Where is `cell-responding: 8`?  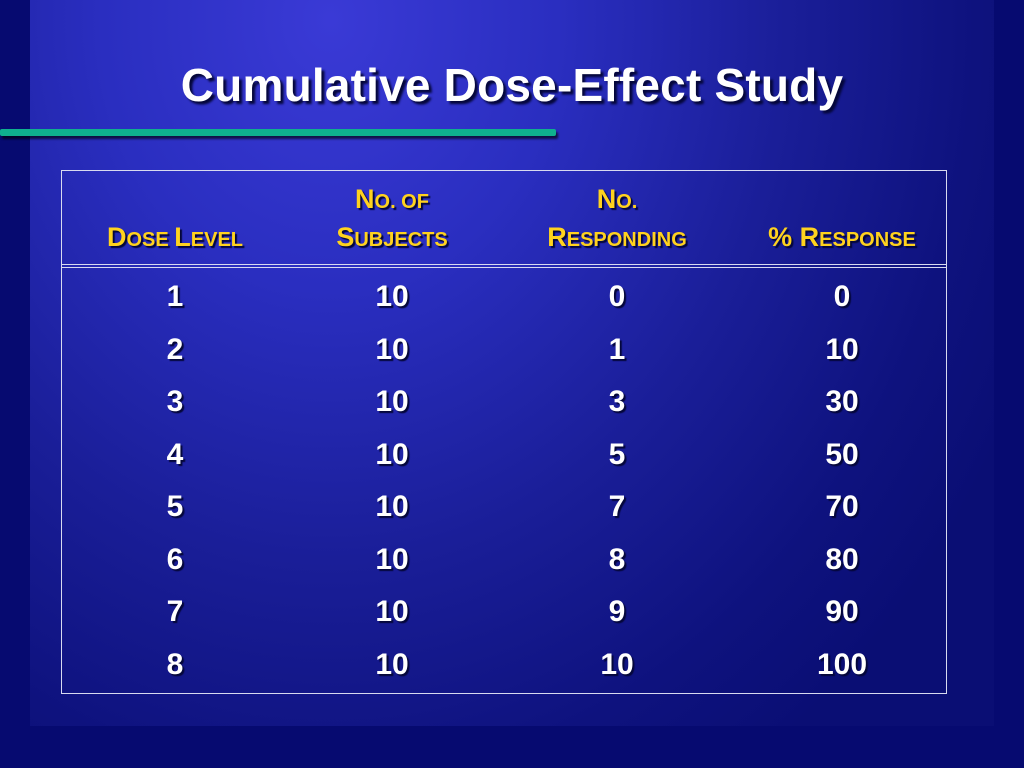
cell-responding: 8 is located at coordinates (617, 559).